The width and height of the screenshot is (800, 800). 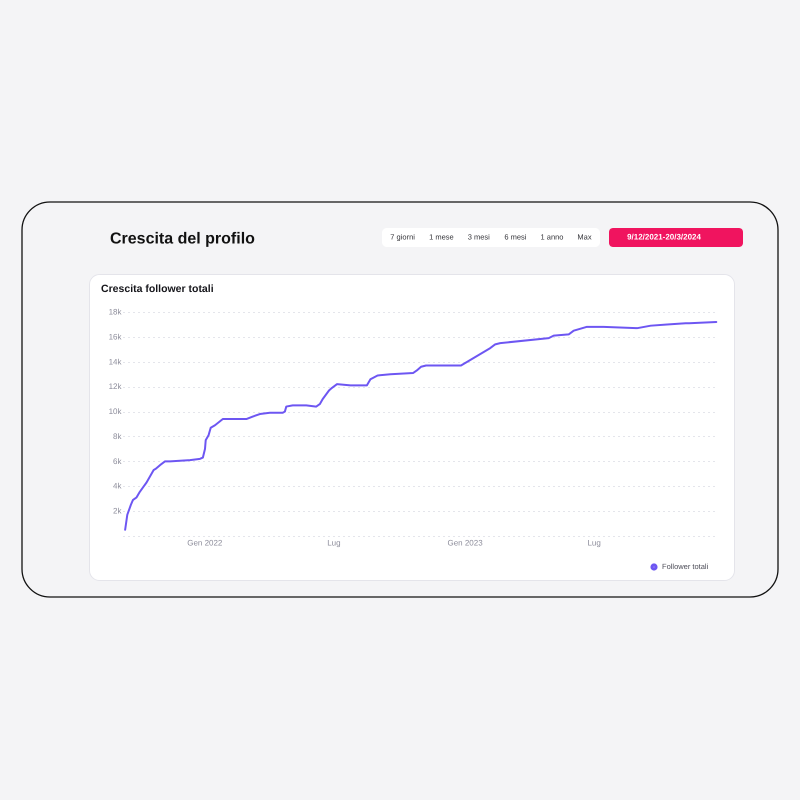 I want to click on chart-title: Crescita del profilo, so click(x=183, y=239).